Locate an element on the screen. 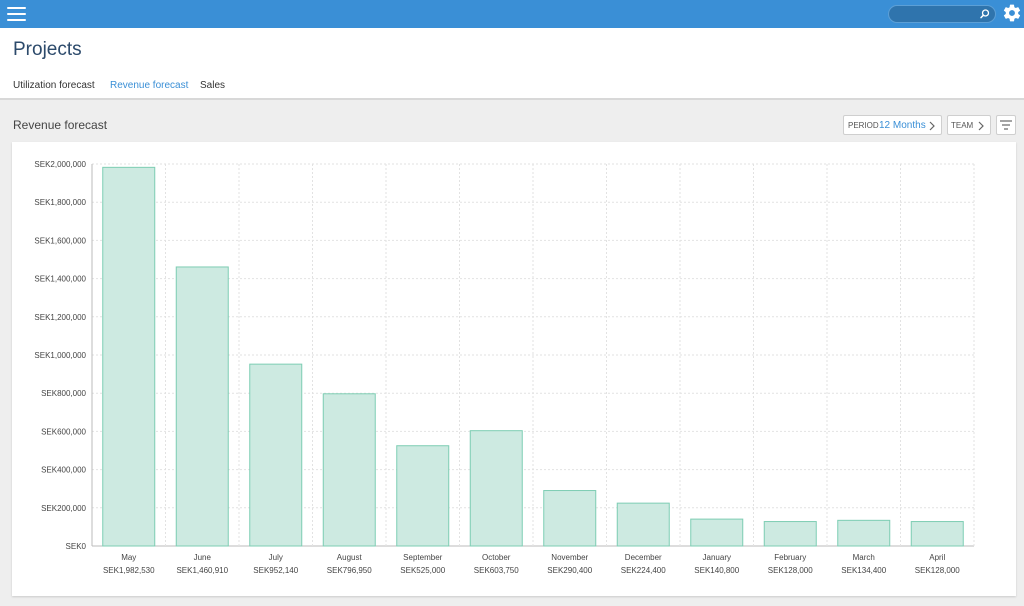  filter-button is located at coordinates (1006, 125).